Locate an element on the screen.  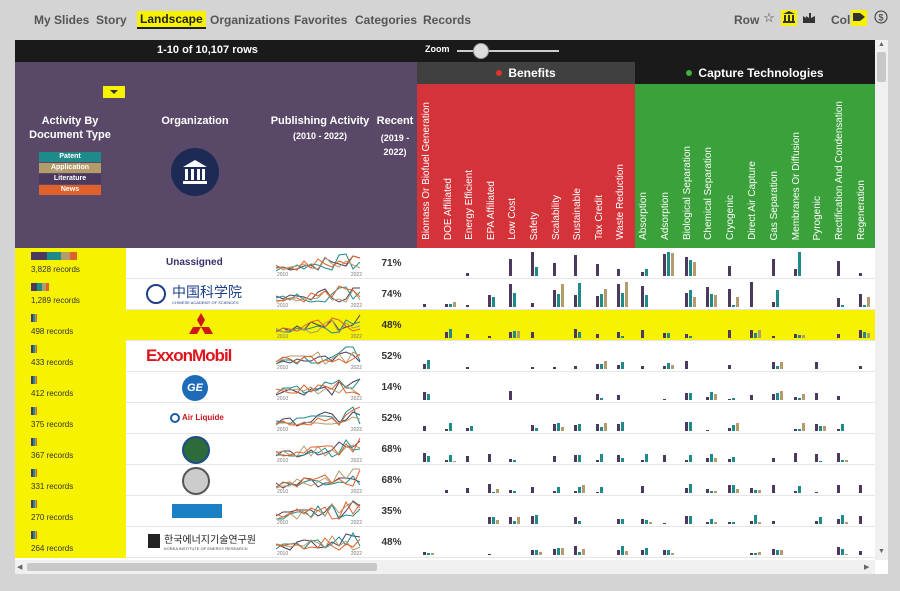
zoom-track is located at coordinates (508, 51).